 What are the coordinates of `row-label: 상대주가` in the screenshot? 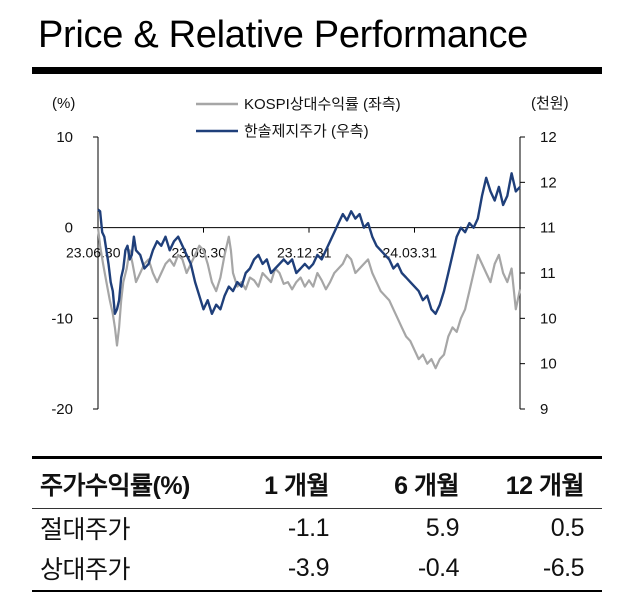 It's located at (85, 570).